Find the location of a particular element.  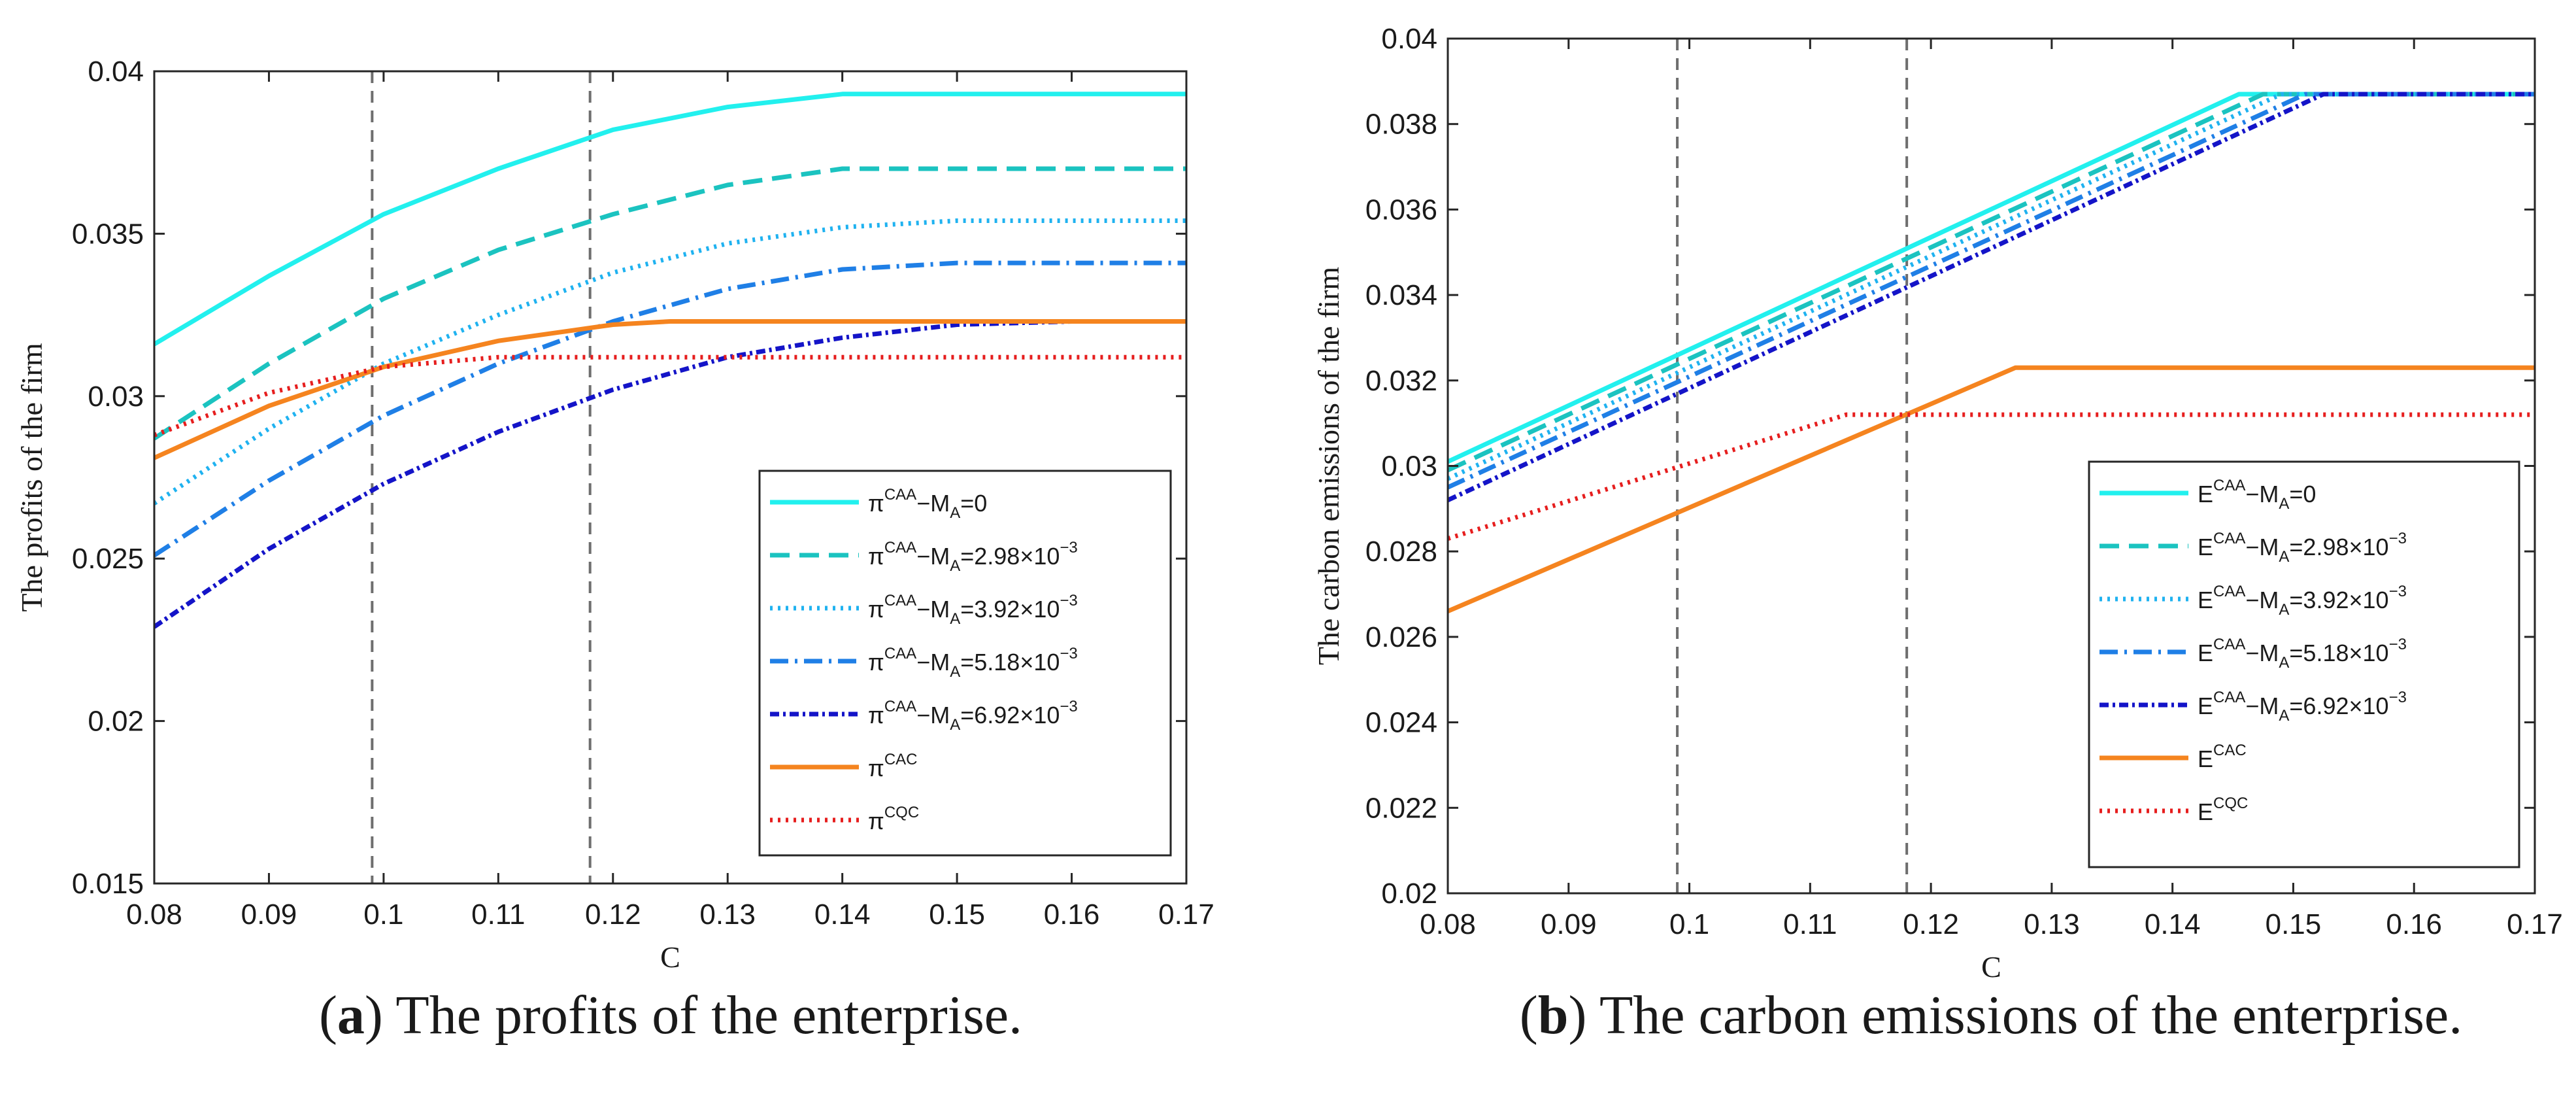

legend-label-3: ECAA−MA=5.18×10−3 is located at coordinates (2303, 654).